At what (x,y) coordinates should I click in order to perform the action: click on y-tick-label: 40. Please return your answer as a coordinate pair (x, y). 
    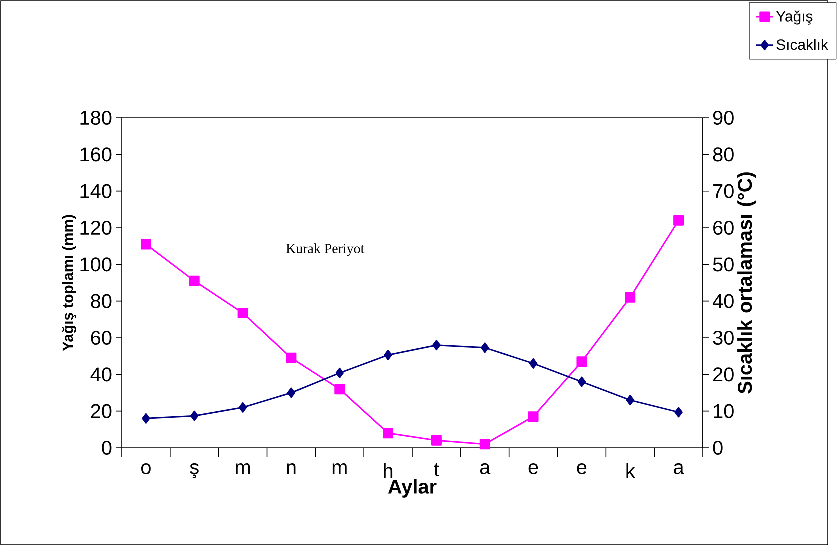
    Looking at the image, I should click on (101, 375).